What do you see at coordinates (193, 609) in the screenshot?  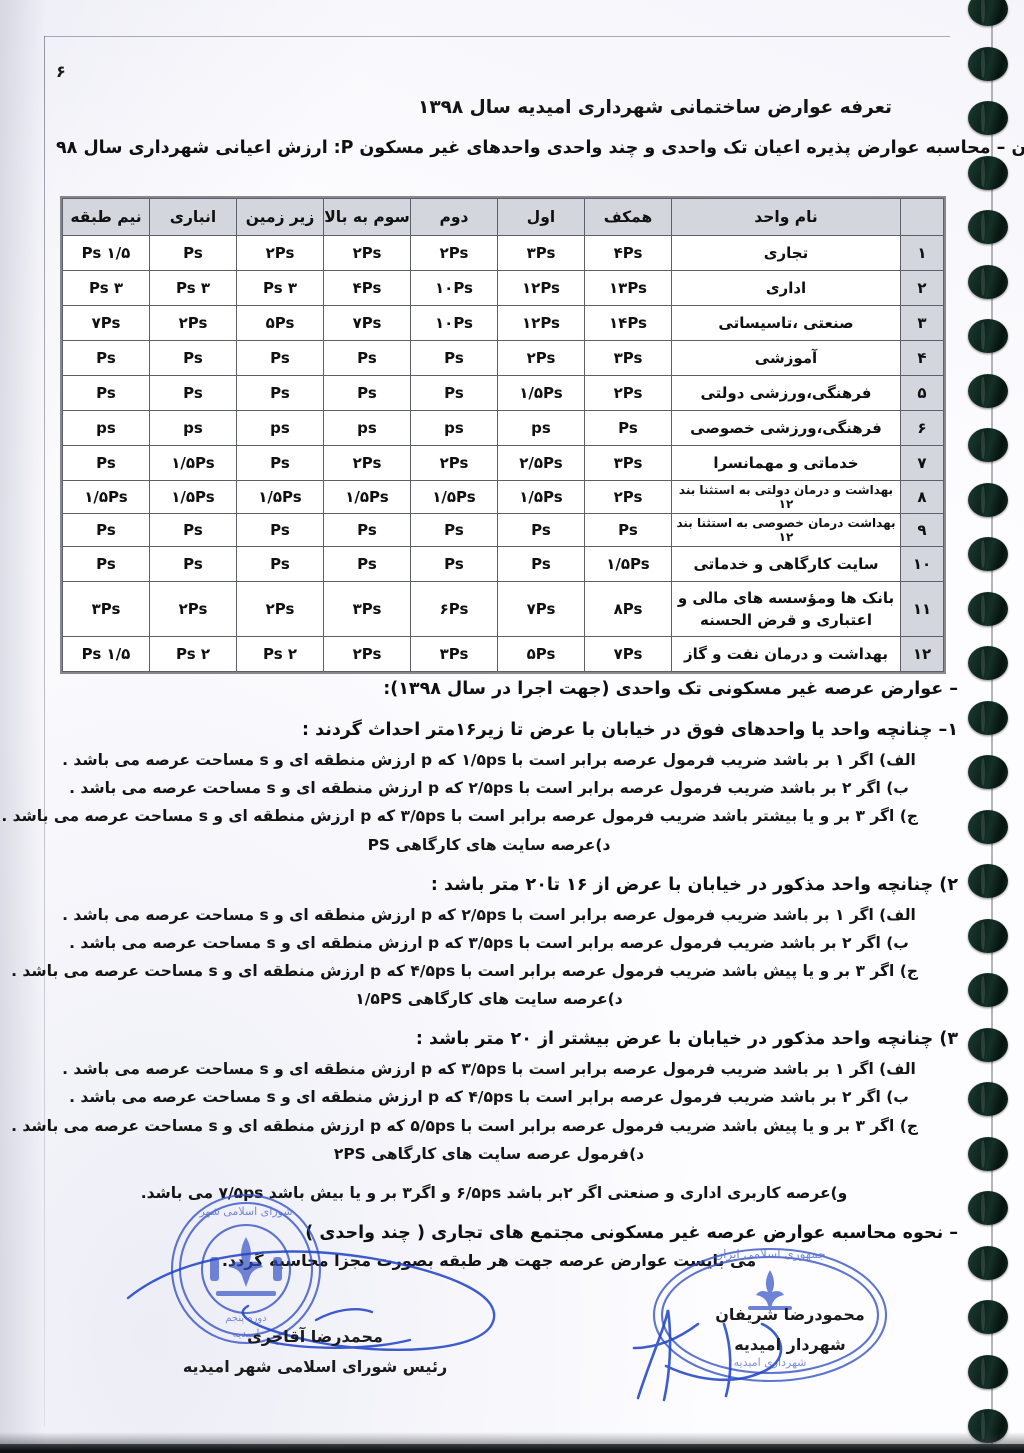 I see `cell-انباری: ۲Ps` at bounding box center [193, 609].